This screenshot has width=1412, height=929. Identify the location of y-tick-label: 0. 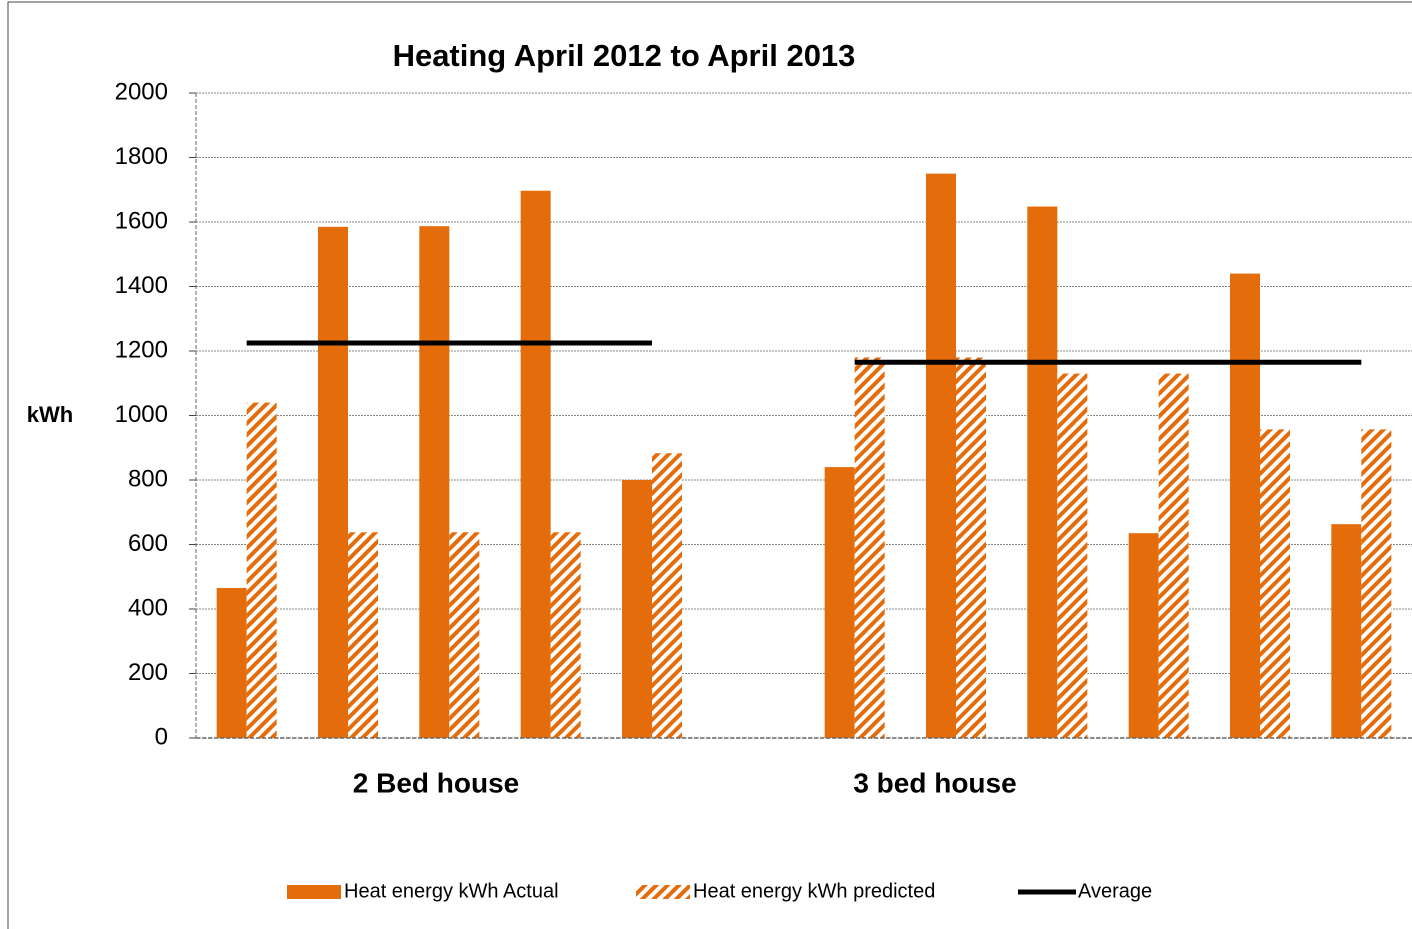
(161, 736).